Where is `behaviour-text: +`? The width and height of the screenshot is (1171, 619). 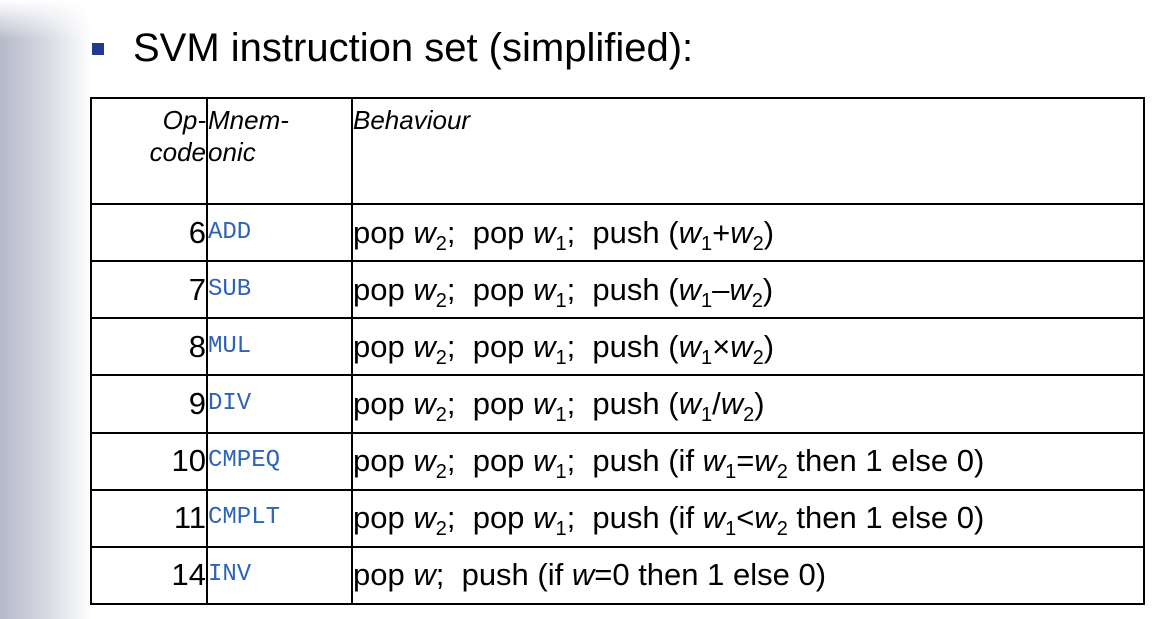 behaviour-text: + is located at coordinates (721, 232).